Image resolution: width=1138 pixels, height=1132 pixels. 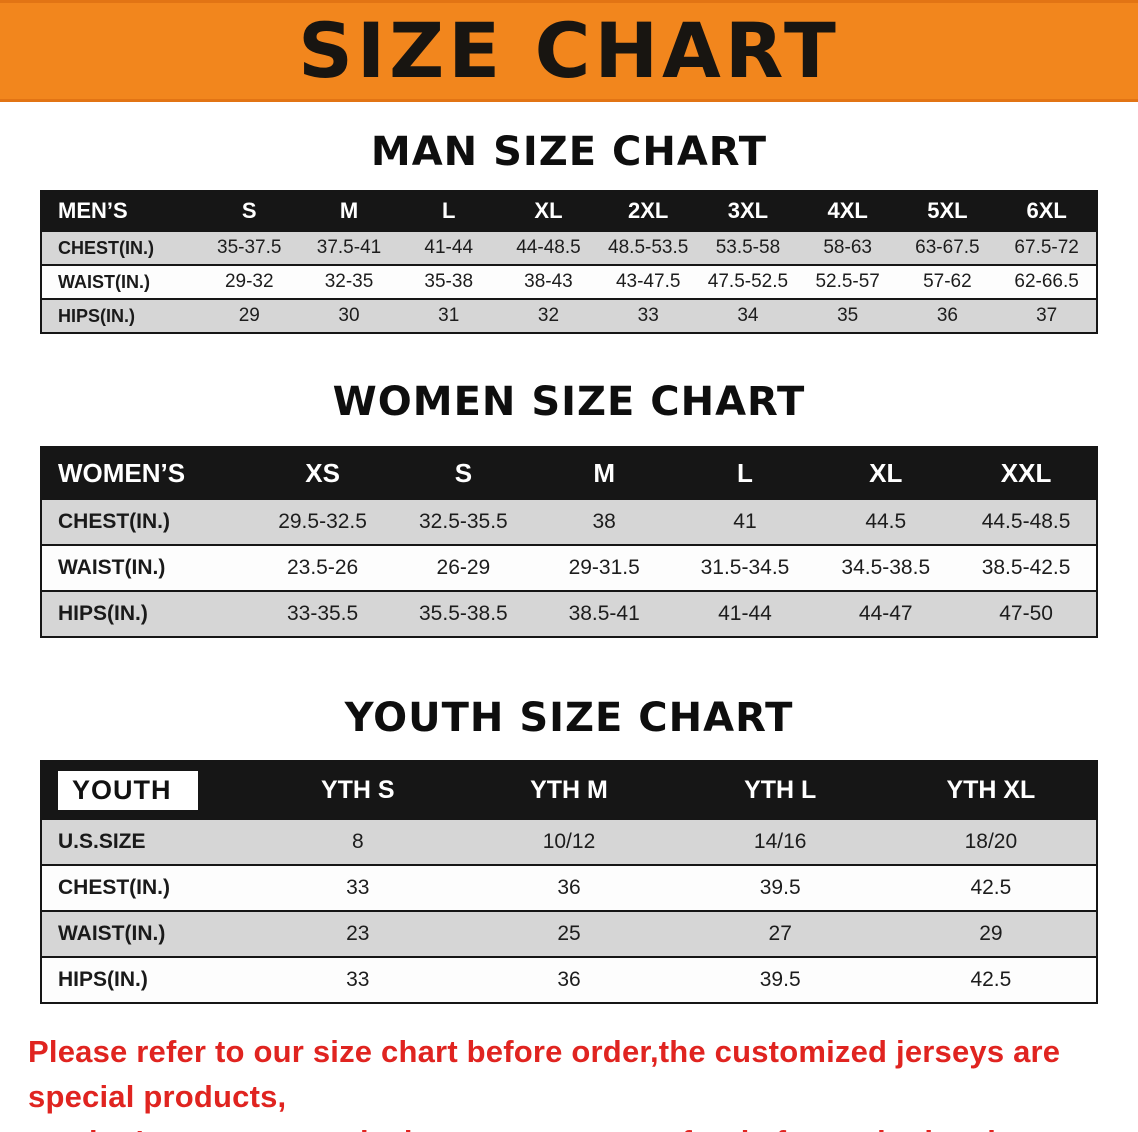 What do you see at coordinates (349, 247) in the screenshot?
I see `size-value: 37.5-41` at bounding box center [349, 247].